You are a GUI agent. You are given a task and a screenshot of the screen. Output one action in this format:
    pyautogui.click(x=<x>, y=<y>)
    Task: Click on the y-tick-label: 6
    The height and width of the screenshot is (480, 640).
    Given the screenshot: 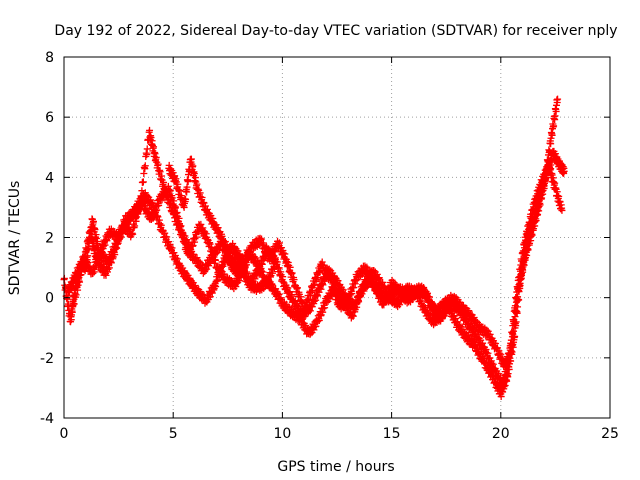 What is the action you would take?
    pyautogui.click(x=49, y=118)
    